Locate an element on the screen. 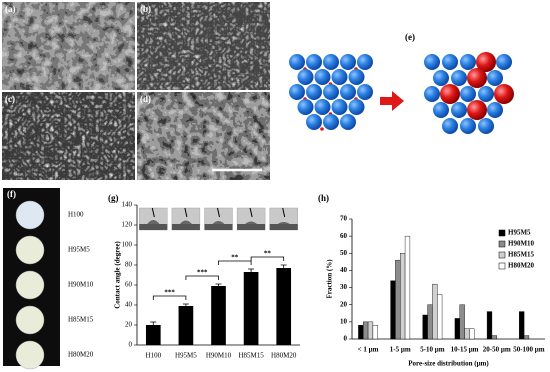  sample-label: H90M10 is located at coordinates (81, 285).